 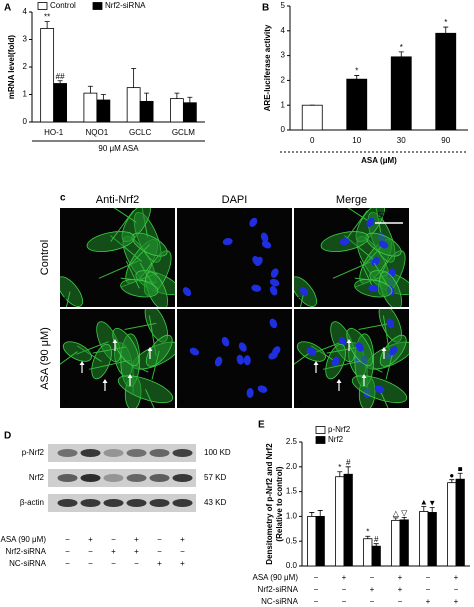 I want to click on x-tick-label: 0, so click(x=312, y=140).